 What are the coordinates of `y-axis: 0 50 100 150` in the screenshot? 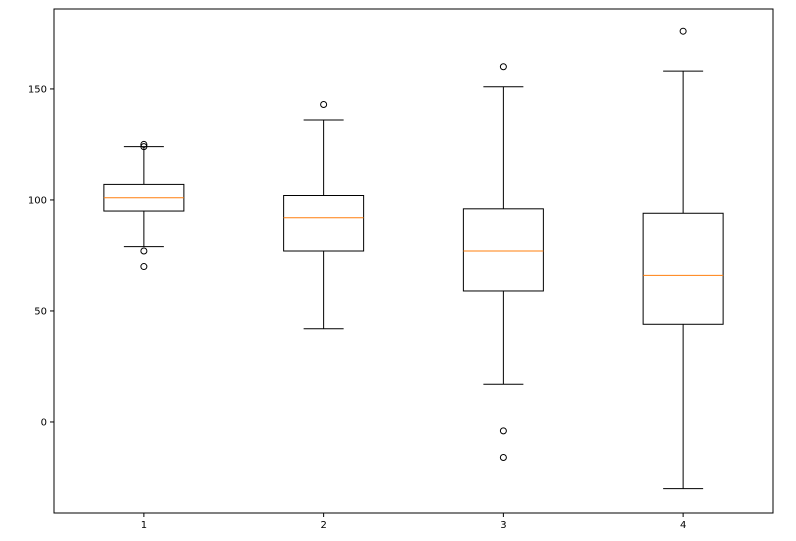 It's located at (41, 256).